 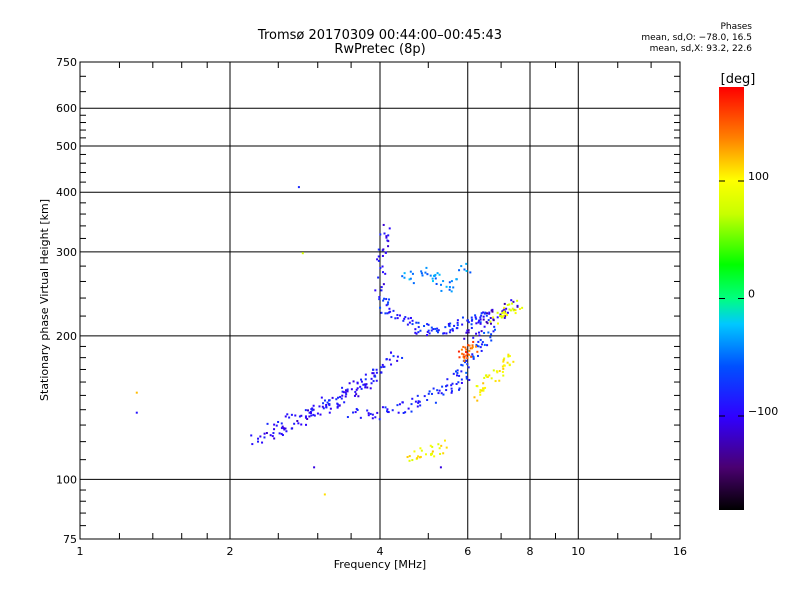 What do you see at coordinates (66, 62) in the screenshot?
I see `y-tick-label: 750` at bounding box center [66, 62].